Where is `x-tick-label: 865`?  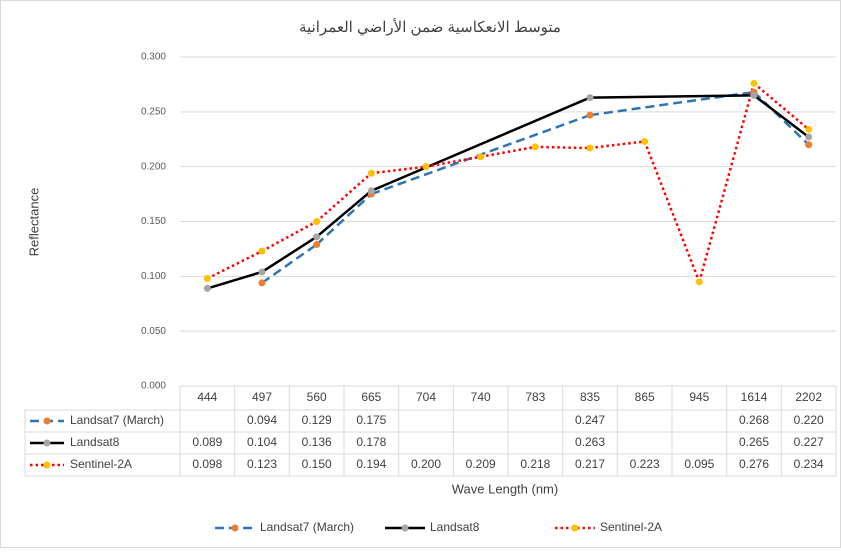 x-tick-label: 865 is located at coordinates (645, 397).